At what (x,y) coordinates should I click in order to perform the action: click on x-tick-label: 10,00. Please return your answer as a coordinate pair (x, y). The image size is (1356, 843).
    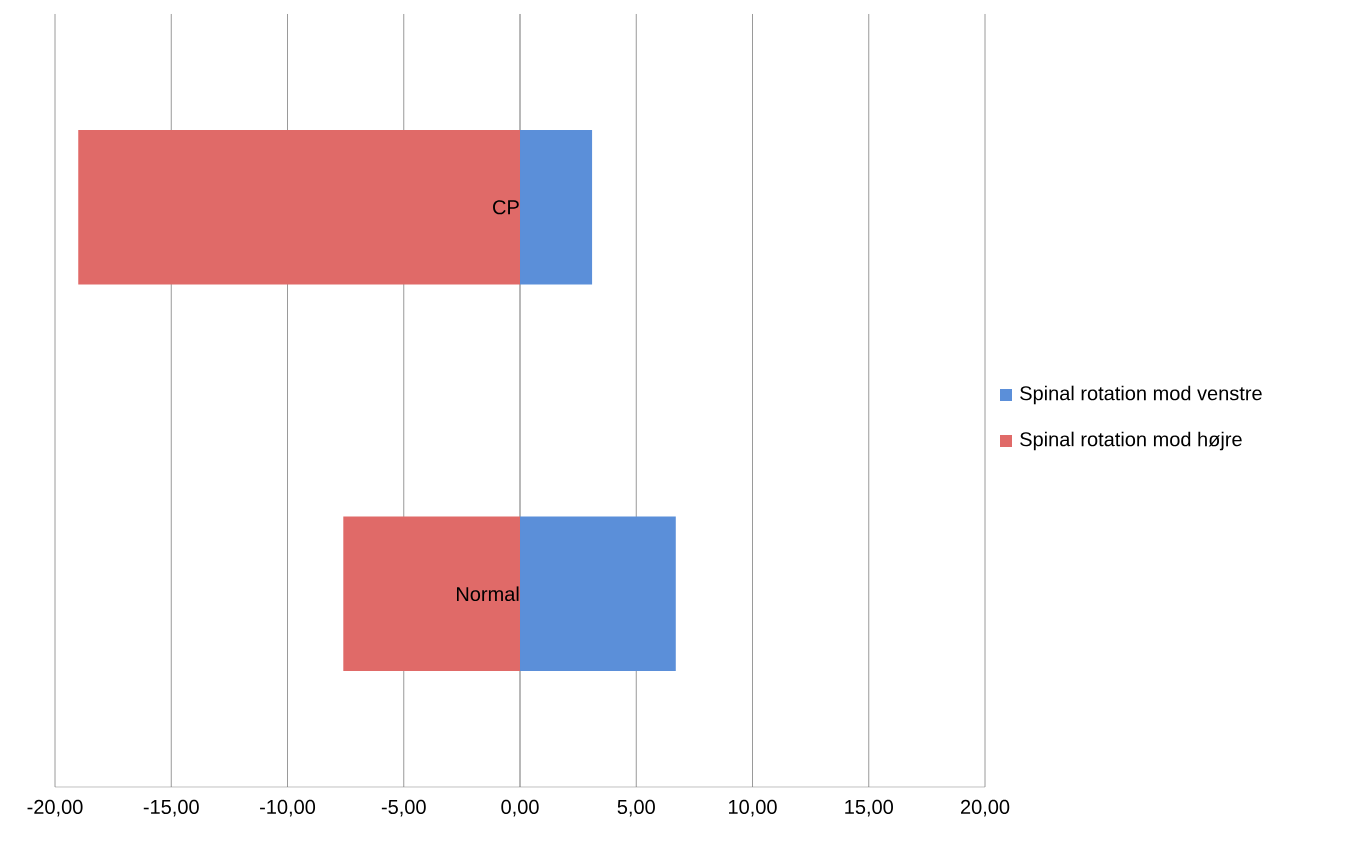
    Looking at the image, I should click on (753, 808).